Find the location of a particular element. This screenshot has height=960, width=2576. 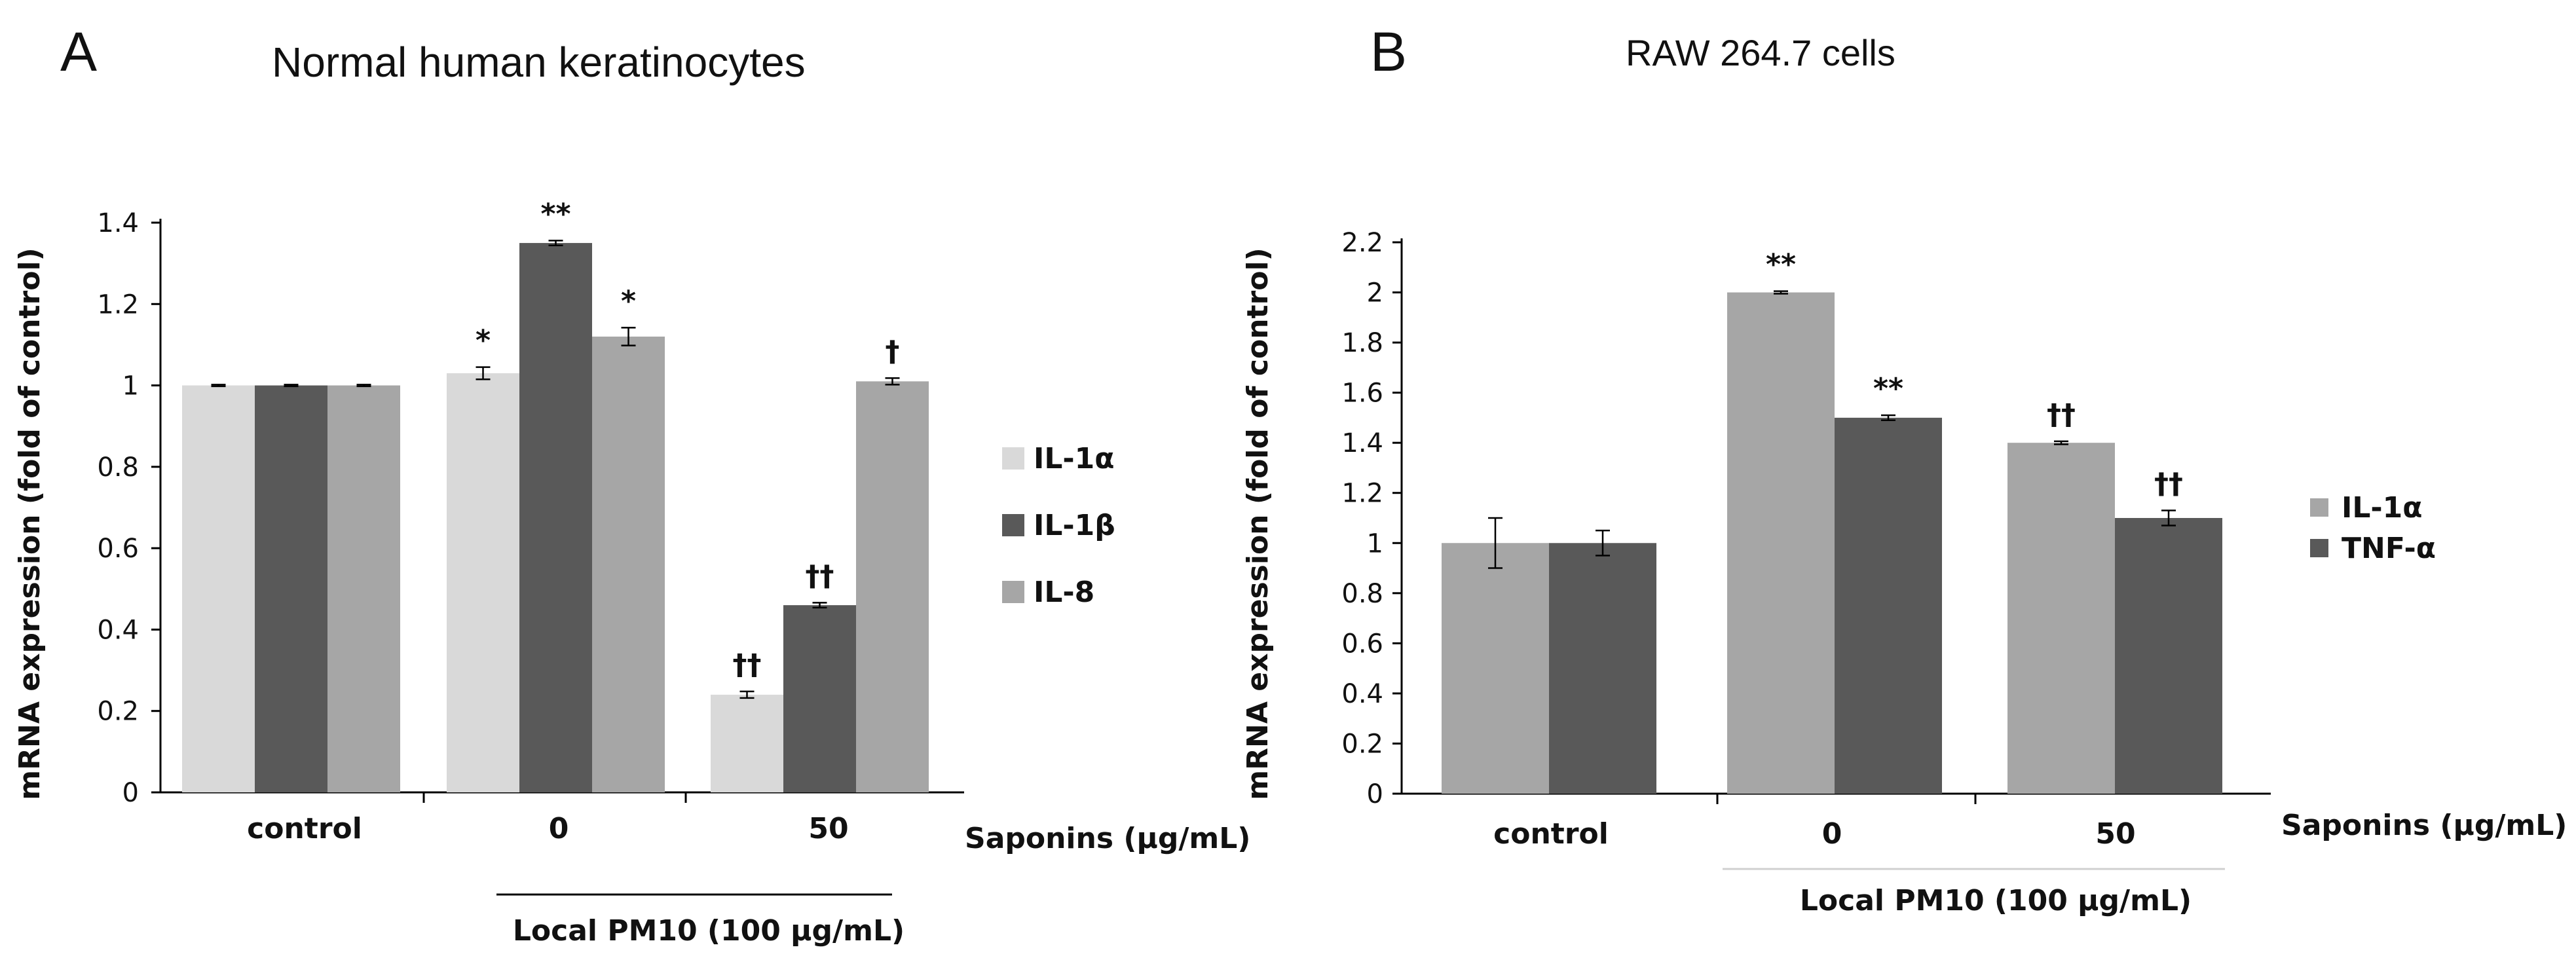

panel-b-y-tick-label: 1.8 is located at coordinates (1362, 343).